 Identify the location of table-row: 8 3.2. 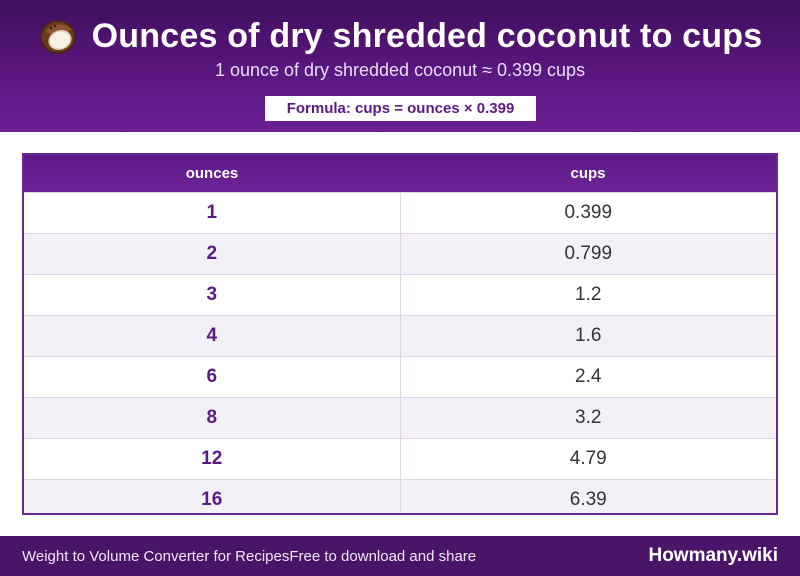
(400, 418).